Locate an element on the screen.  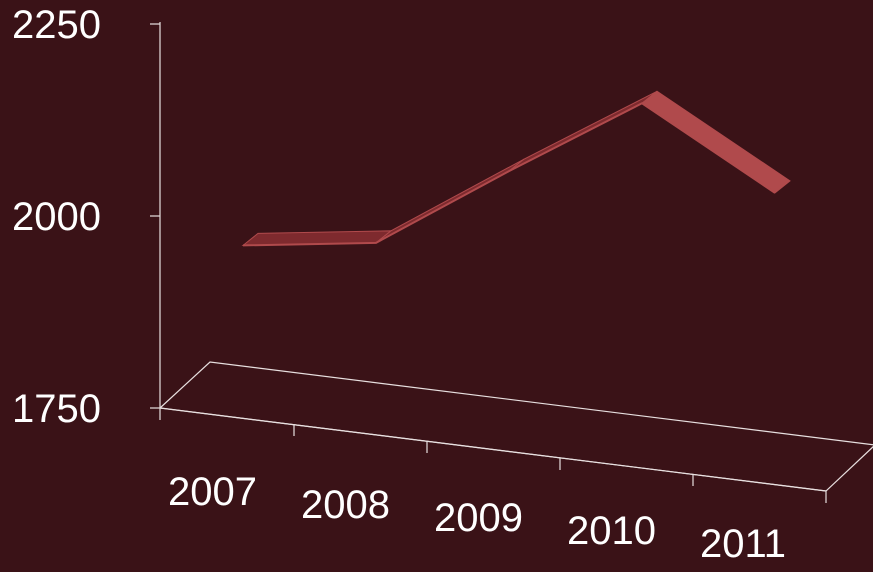
y-tick-label-1750: 1750 is located at coordinates (56, 409).